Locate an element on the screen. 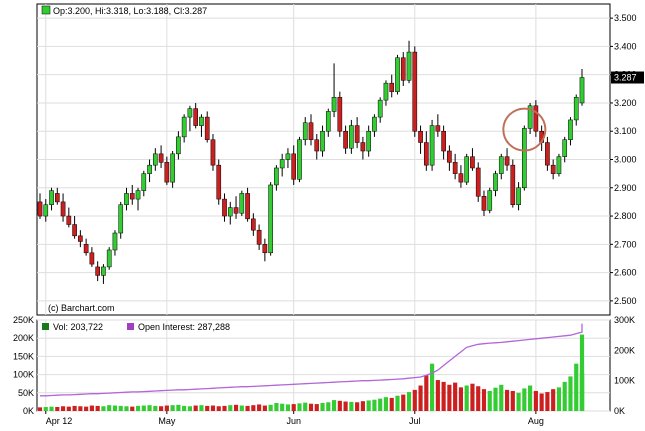 The width and height of the screenshot is (645, 431). price-tick-label: 3.000 is located at coordinates (625, 160).